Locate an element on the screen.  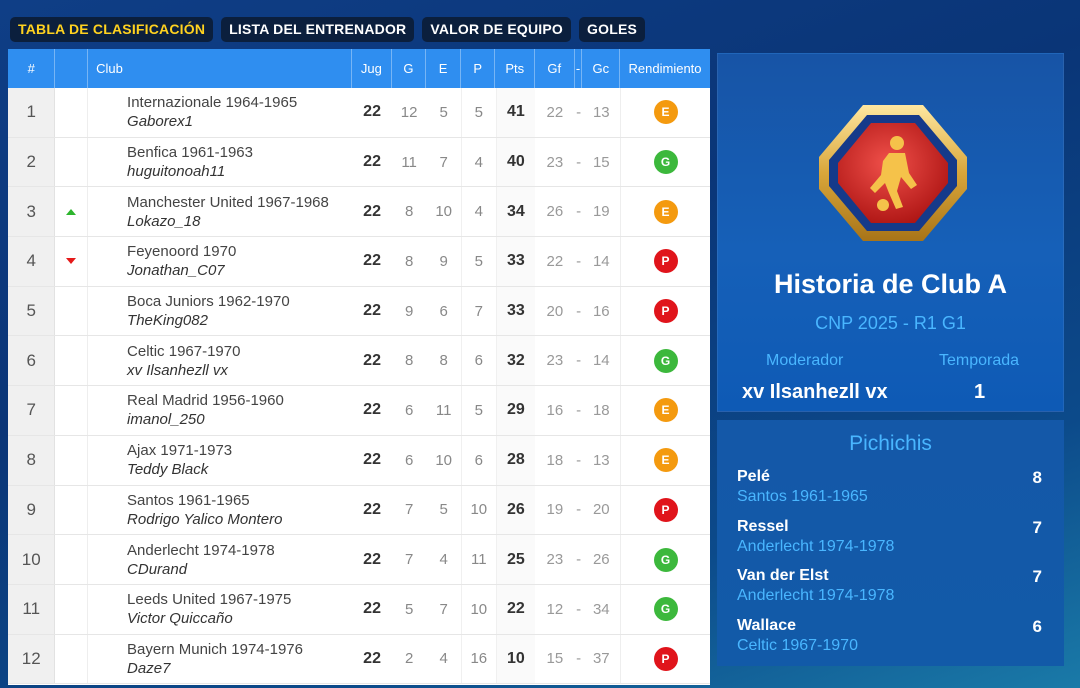
club-cell: Benfica 1961-1963 huguitonoah11 is located at coordinates (220, 162).